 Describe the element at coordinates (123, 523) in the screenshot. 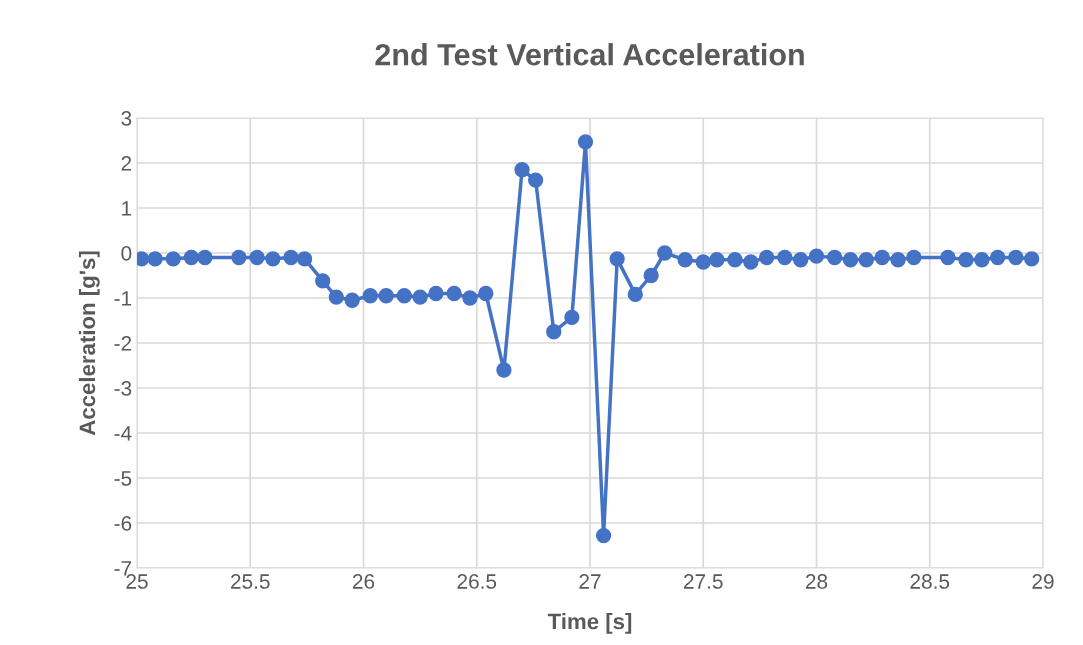

I see `y-tick-label: -6` at that location.